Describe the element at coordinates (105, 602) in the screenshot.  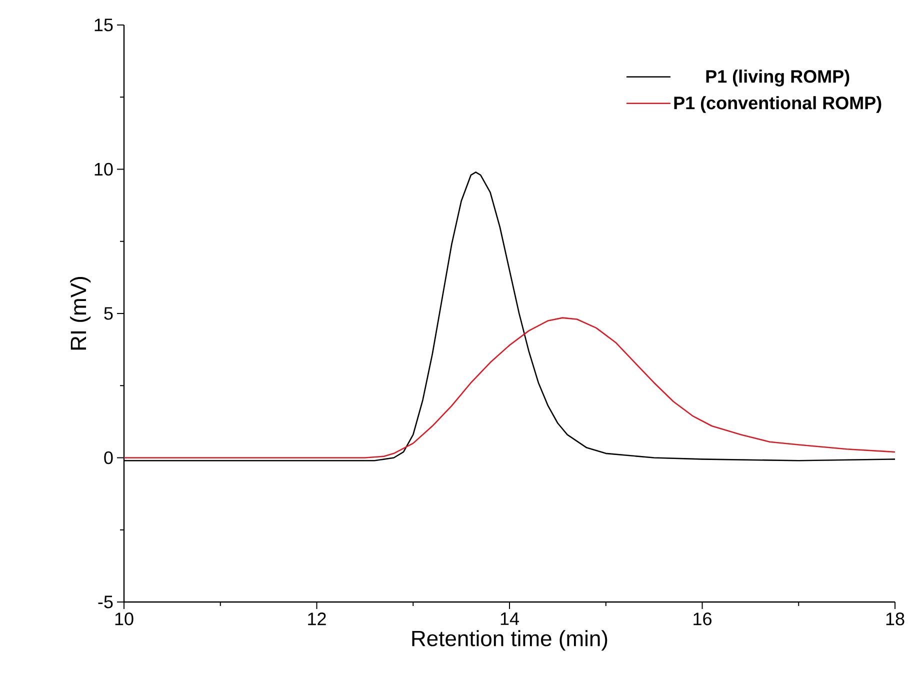
I see `y-tick-label: -5` at that location.